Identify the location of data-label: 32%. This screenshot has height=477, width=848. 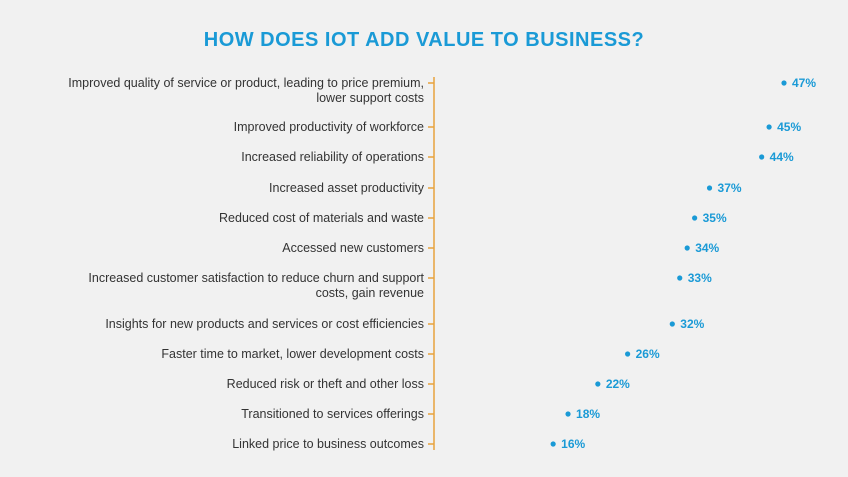
(692, 324).